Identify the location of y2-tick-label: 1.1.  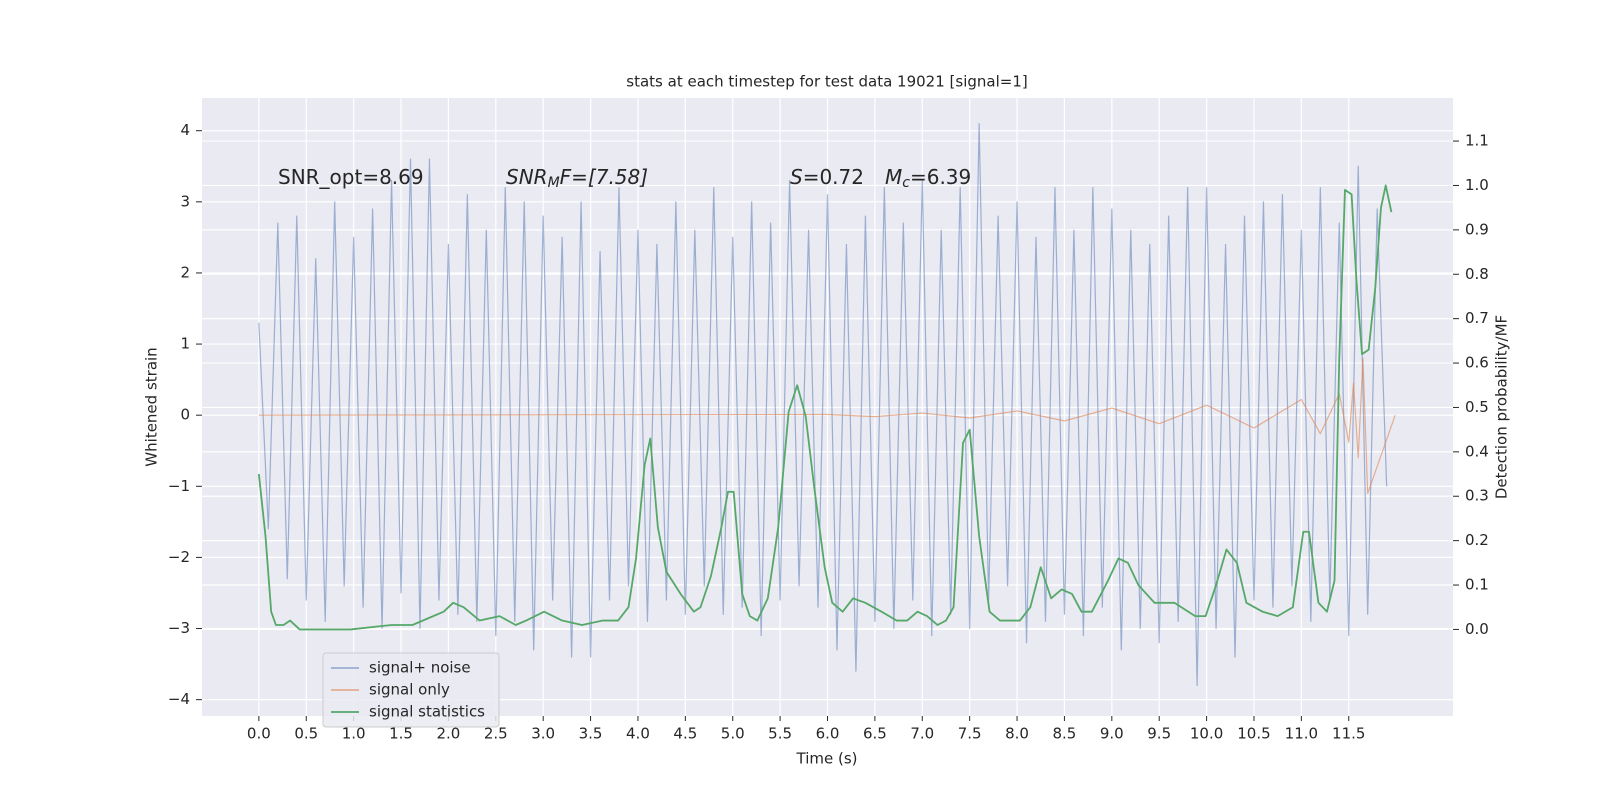
(1477, 141).